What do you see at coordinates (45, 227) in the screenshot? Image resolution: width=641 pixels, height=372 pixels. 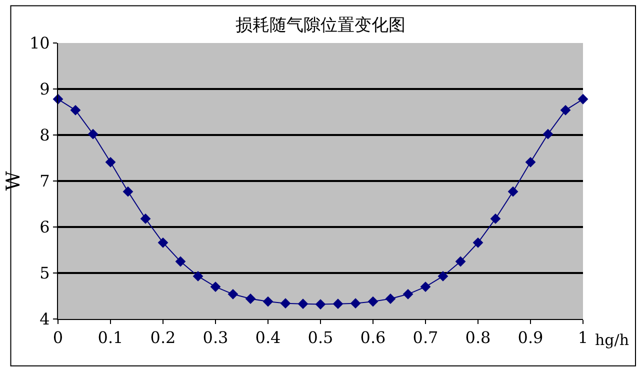 I see `y-tick-label: 6` at bounding box center [45, 227].